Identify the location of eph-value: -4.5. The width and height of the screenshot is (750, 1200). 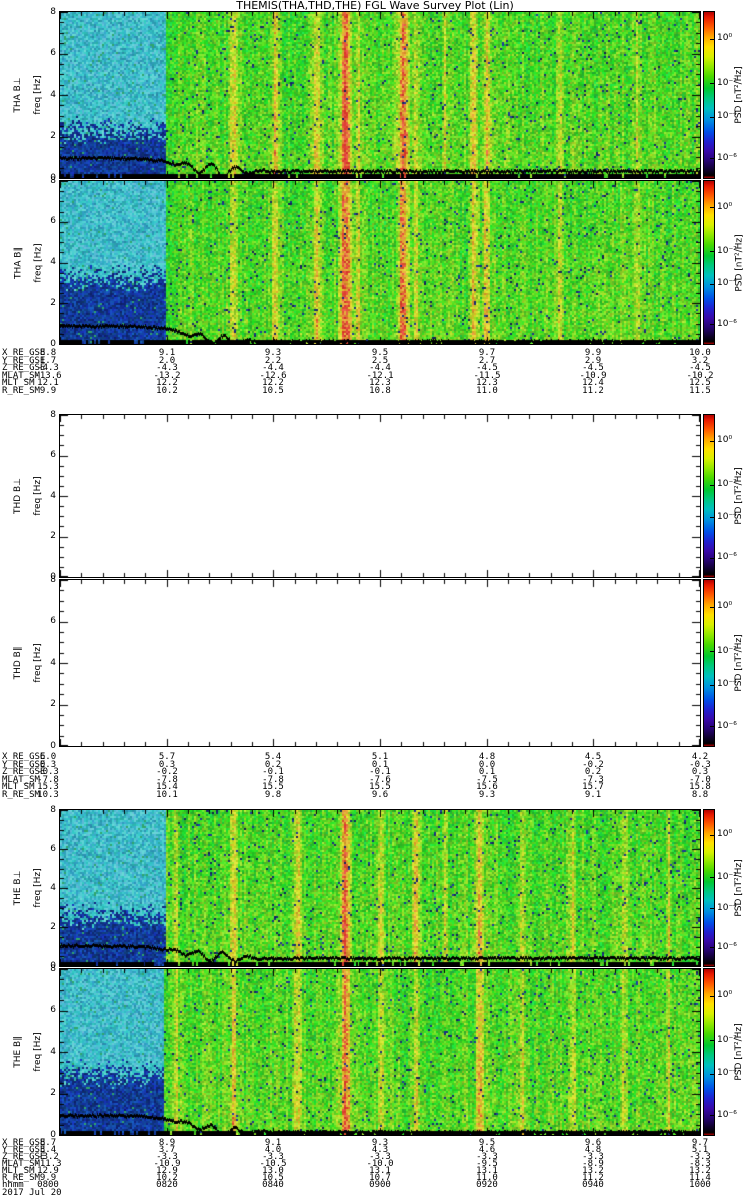
(700, 368).